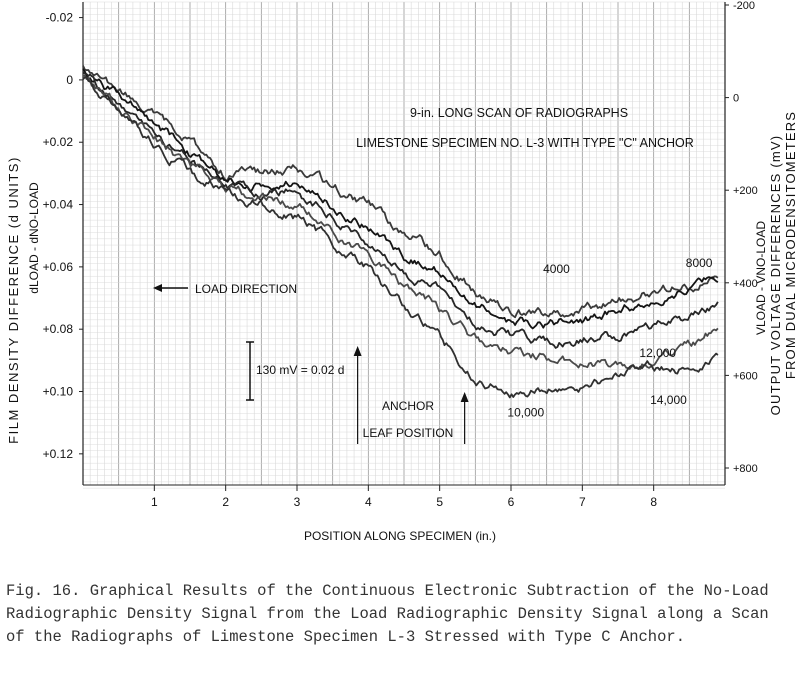  I want to click on x-tick-label: 7, so click(582, 502).